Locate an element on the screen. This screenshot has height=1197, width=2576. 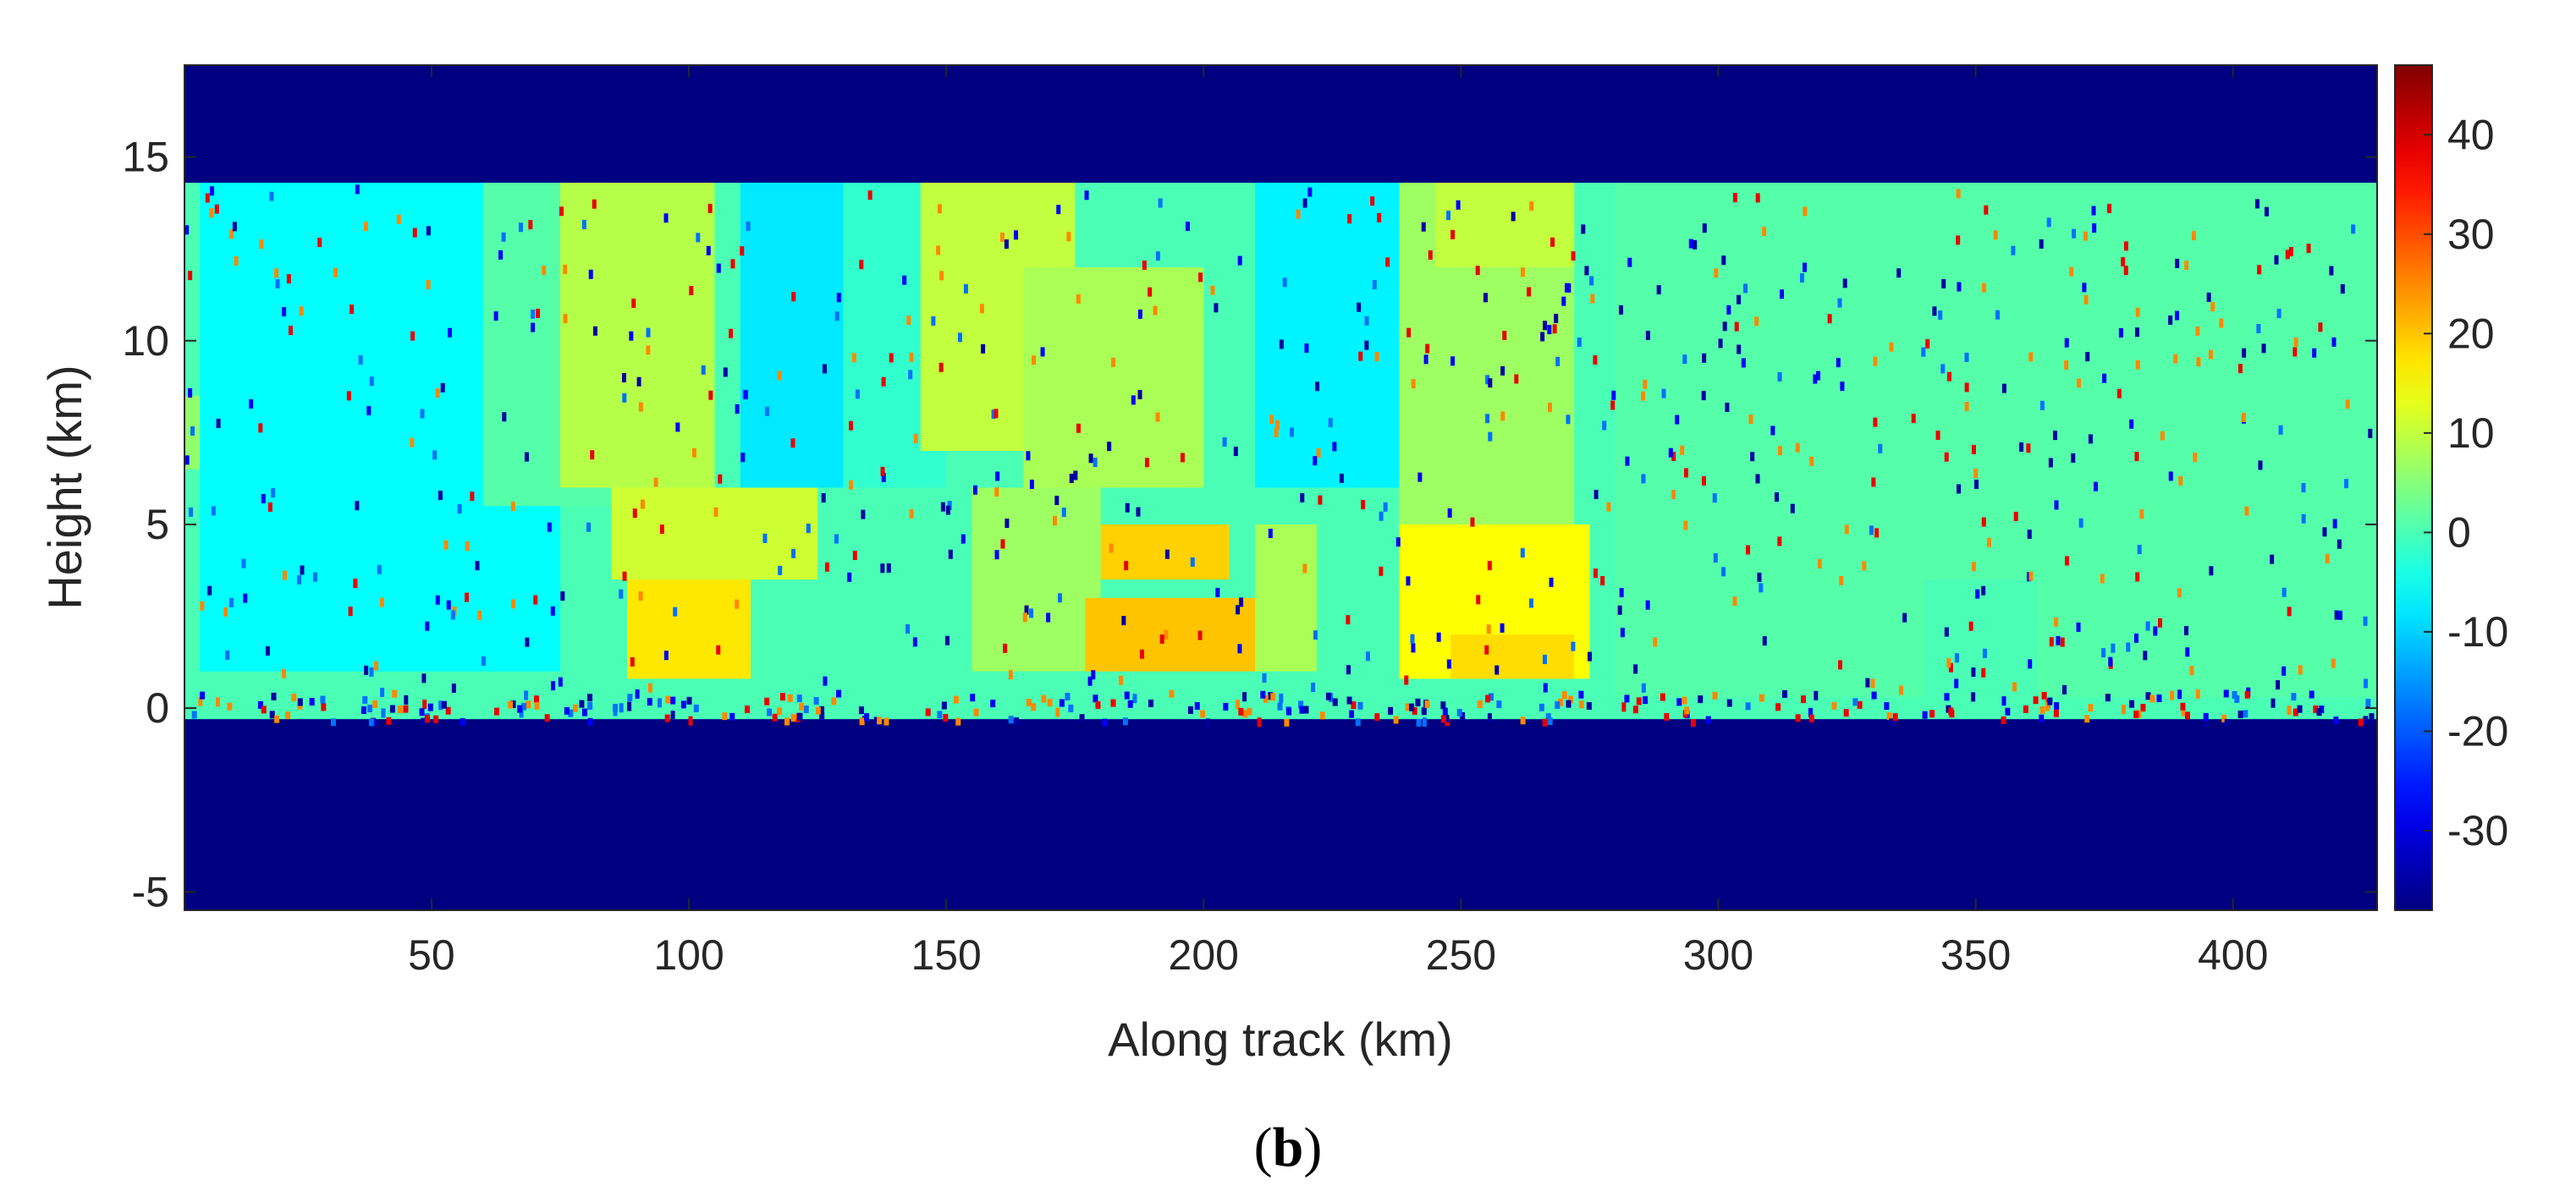
x-tick-label: 350 is located at coordinates (1975, 955).